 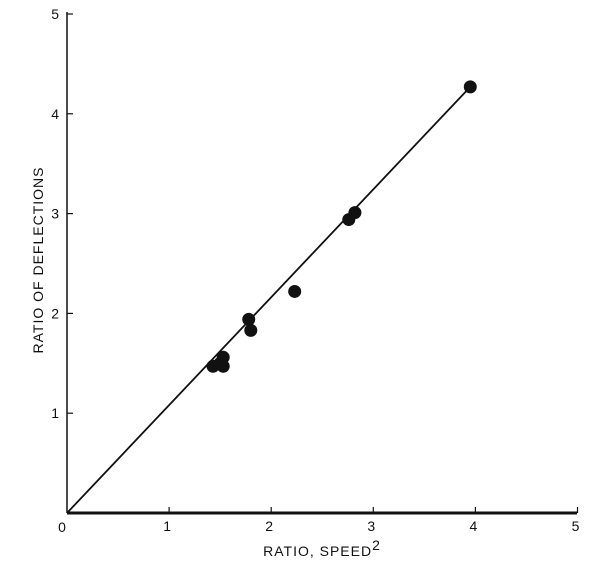 I want to click on y-tick-label: 4, so click(x=55, y=114).